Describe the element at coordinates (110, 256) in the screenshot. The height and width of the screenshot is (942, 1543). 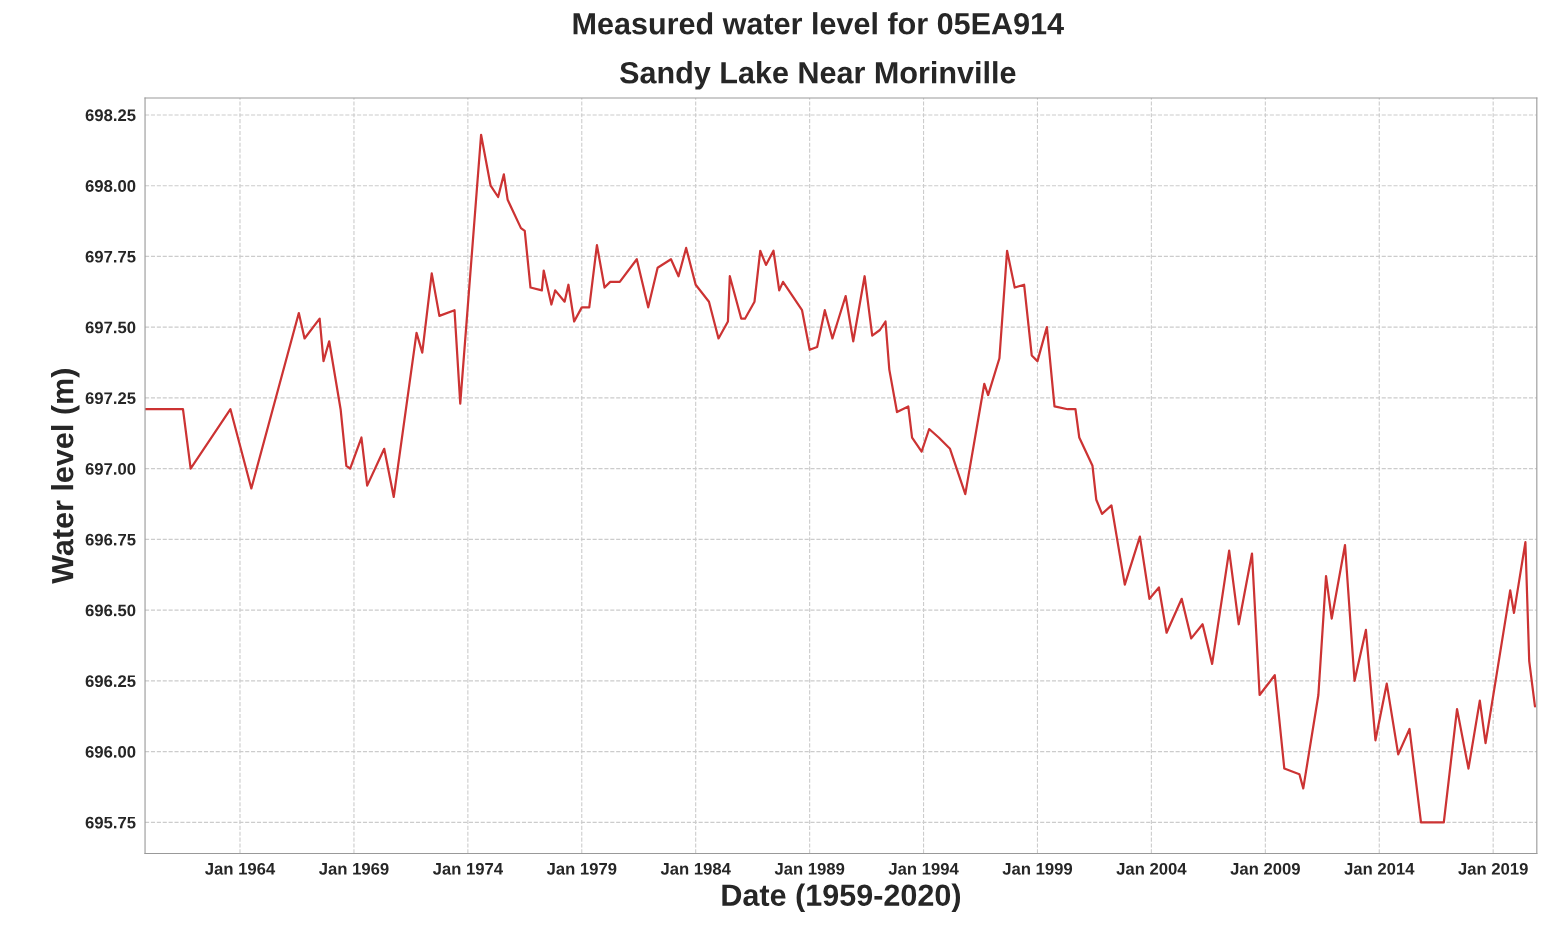
I see `y-tick-label: 697.75` at that location.